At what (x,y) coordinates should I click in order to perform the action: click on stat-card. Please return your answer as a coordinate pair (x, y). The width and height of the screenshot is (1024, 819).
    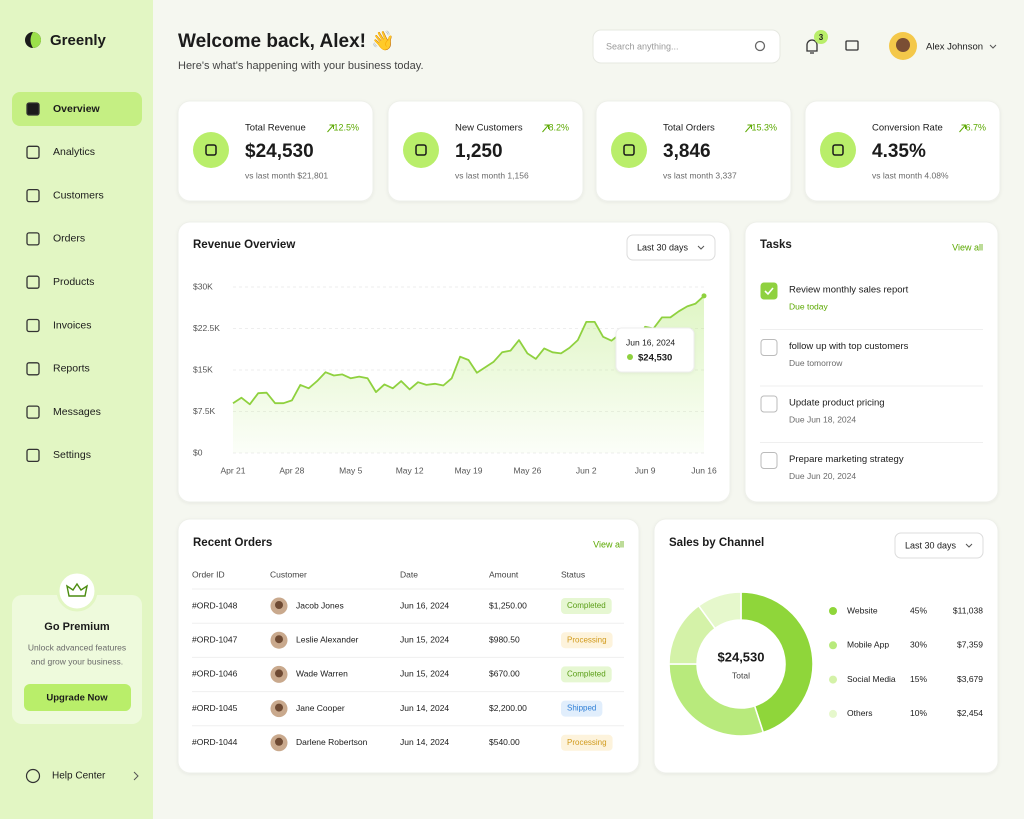
    Looking at the image, I should click on (693, 151).